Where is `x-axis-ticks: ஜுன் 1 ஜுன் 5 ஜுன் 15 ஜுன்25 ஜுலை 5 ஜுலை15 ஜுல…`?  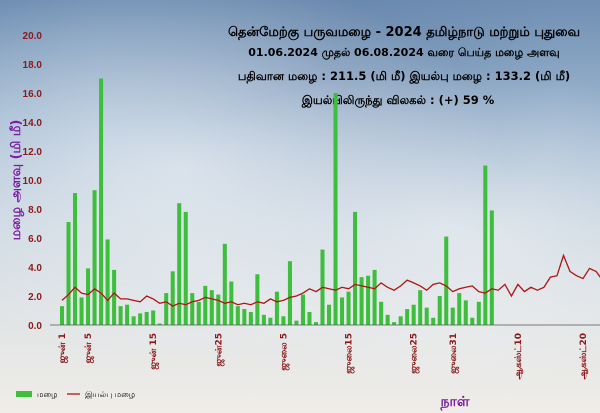
x-axis-ticks: ஜுன் 1 ஜுன் 5 ஜுன் 15 ஜுன்25 ஜுலை 5 ஜுலை15 ஜுல… is located at coordinates (323, 356).